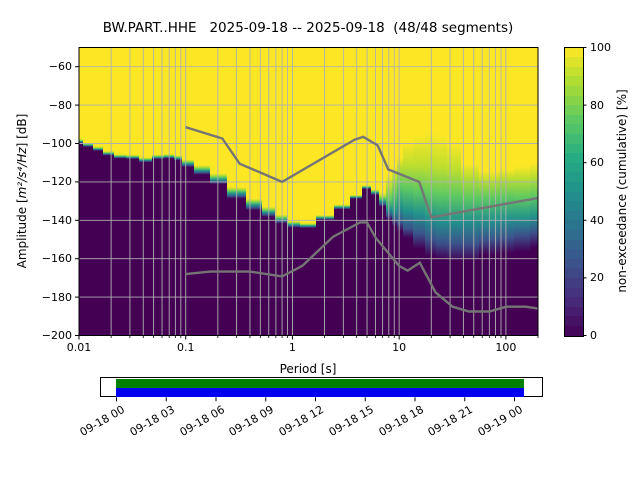 This screenshot has width=640, height=480. Describe the element at coordinates (301, 421) in the screenshot. I see `timeline-tick-label: 09-18 12` at that location.